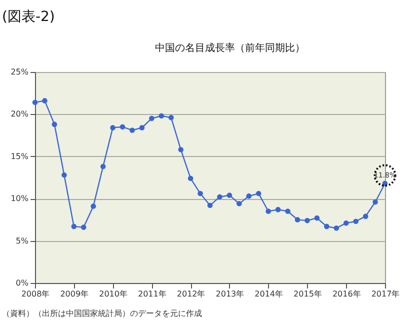 Image resolution: width=409 pixels, height=322 pixels. Describe the element at coordinates (19, 114) in the screenshot. I see `y-tick-label: 20%` at that location.